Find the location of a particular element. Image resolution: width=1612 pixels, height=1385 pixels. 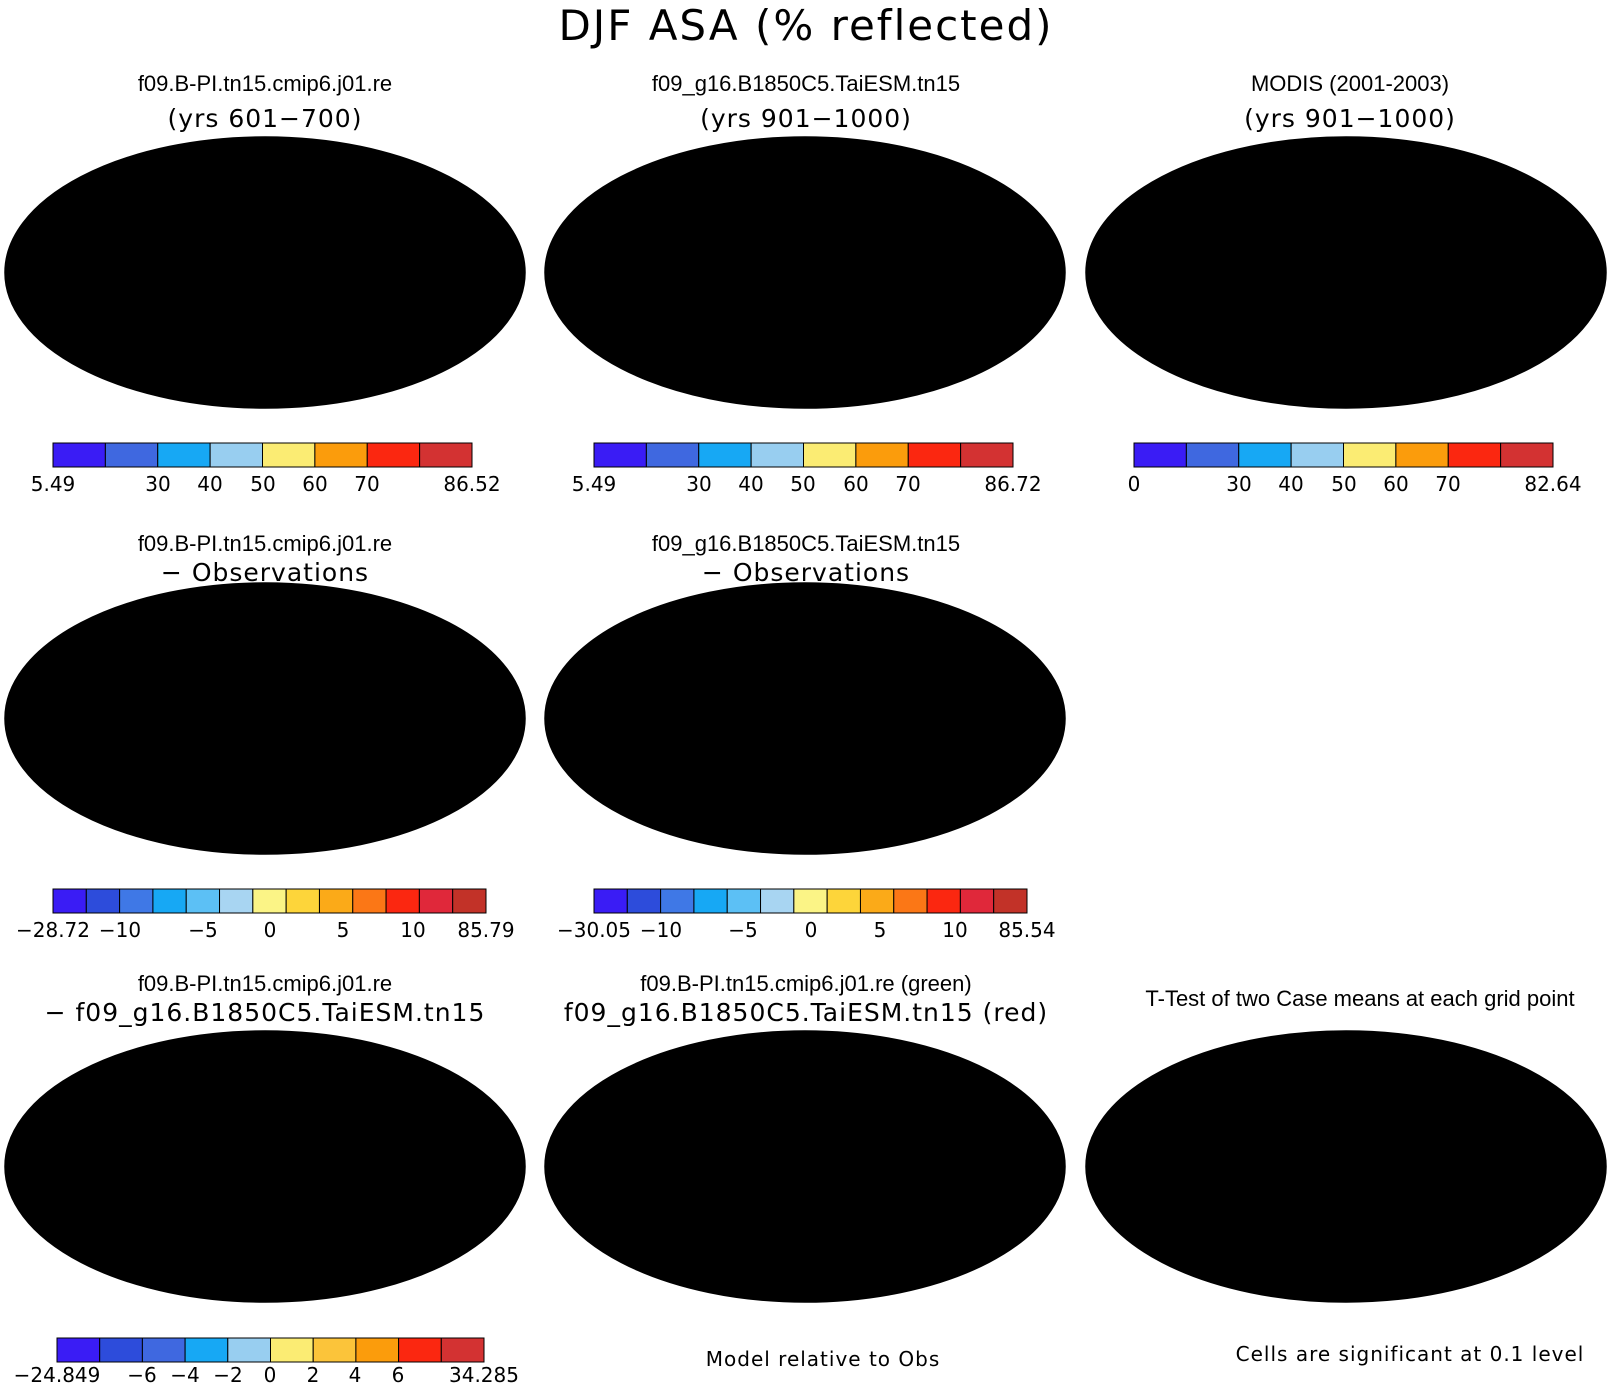

panel-2-subtitle: (yrs 901−1000) is located at coordinates (806, 118).